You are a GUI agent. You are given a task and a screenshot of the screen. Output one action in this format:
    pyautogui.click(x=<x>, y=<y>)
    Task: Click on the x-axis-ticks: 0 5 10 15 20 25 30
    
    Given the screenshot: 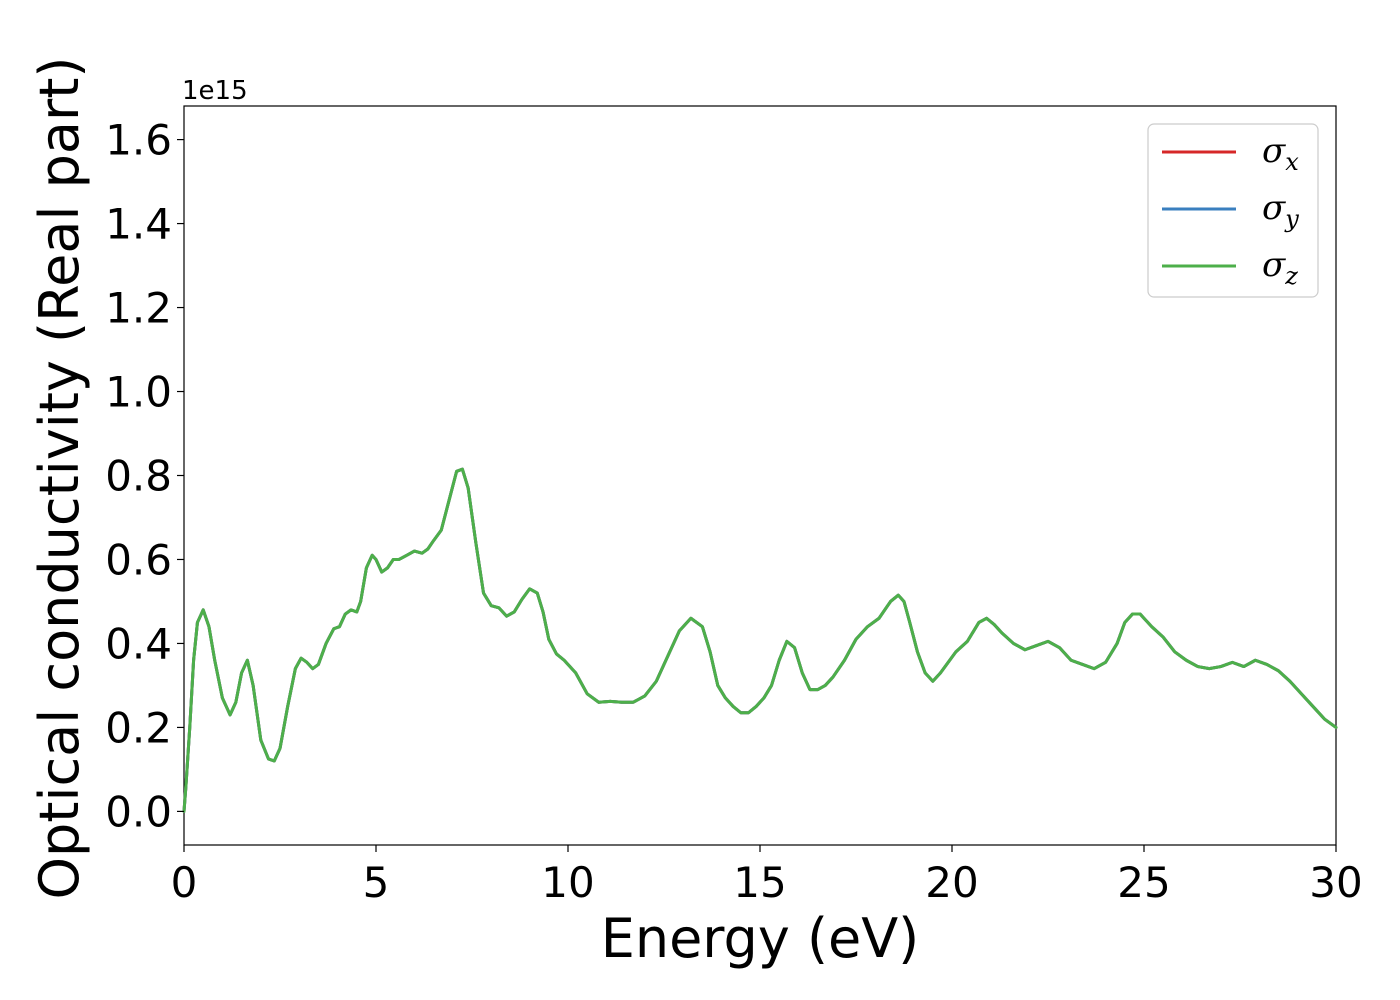 What is the action you would take?
    pyautogui.click(x=767, y=876)
    